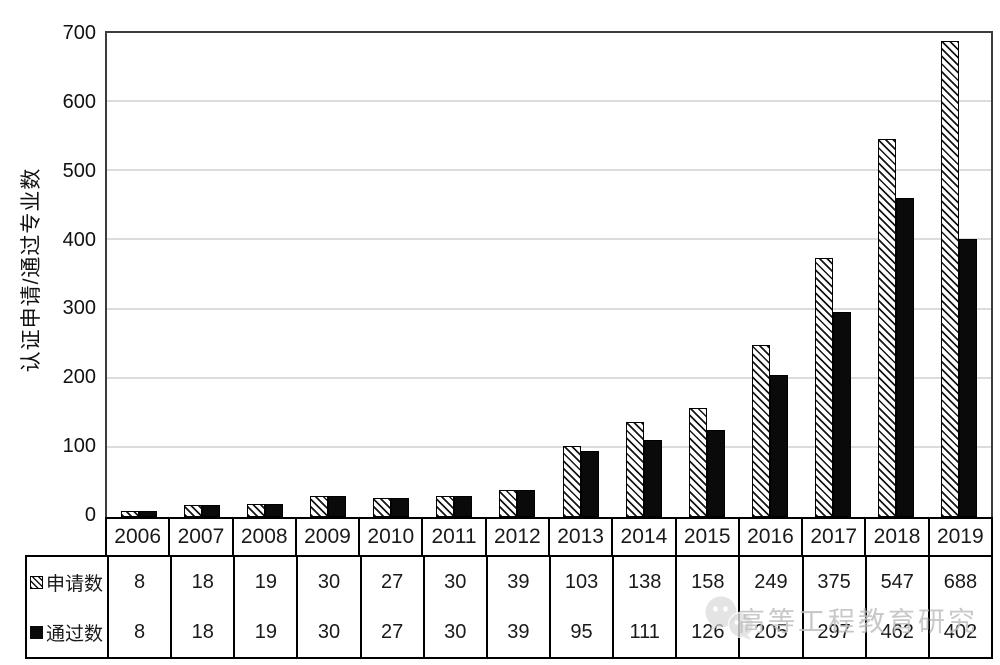 This screenshot has width=1000, height=665. I want to click on y-tick-label-0: 0, so click(90, 515).